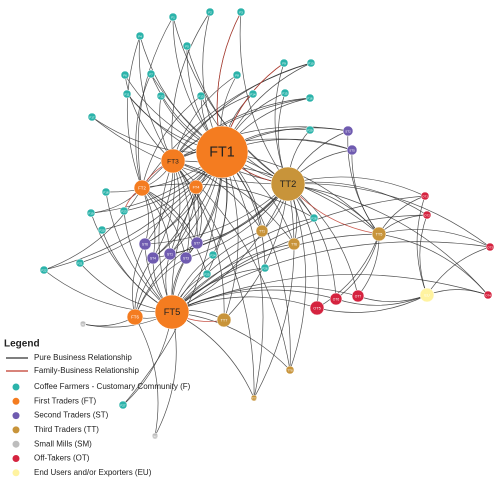 The image size is (500, 479). Describe the element at coordinates (65, 400) in the screenshot. I see `legend-label: First Traders (FT)` at that location.